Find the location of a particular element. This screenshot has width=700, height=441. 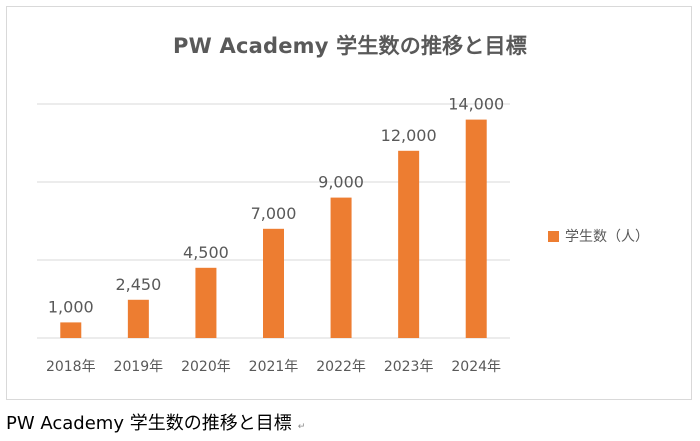

bar-2023年 is located at coordinates (409, 244).